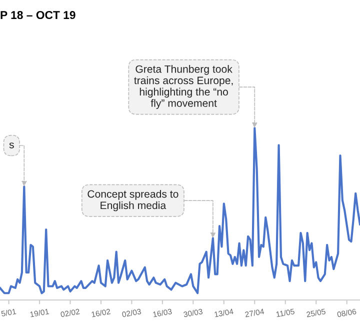 The height and width of the screenshot is (326, 360). Describe the element at coordinates (183, 87) in the screenshot. I see `annotation: Greta Thunberg took trains across Europe, highlighting the “no fly” movement` at that location.